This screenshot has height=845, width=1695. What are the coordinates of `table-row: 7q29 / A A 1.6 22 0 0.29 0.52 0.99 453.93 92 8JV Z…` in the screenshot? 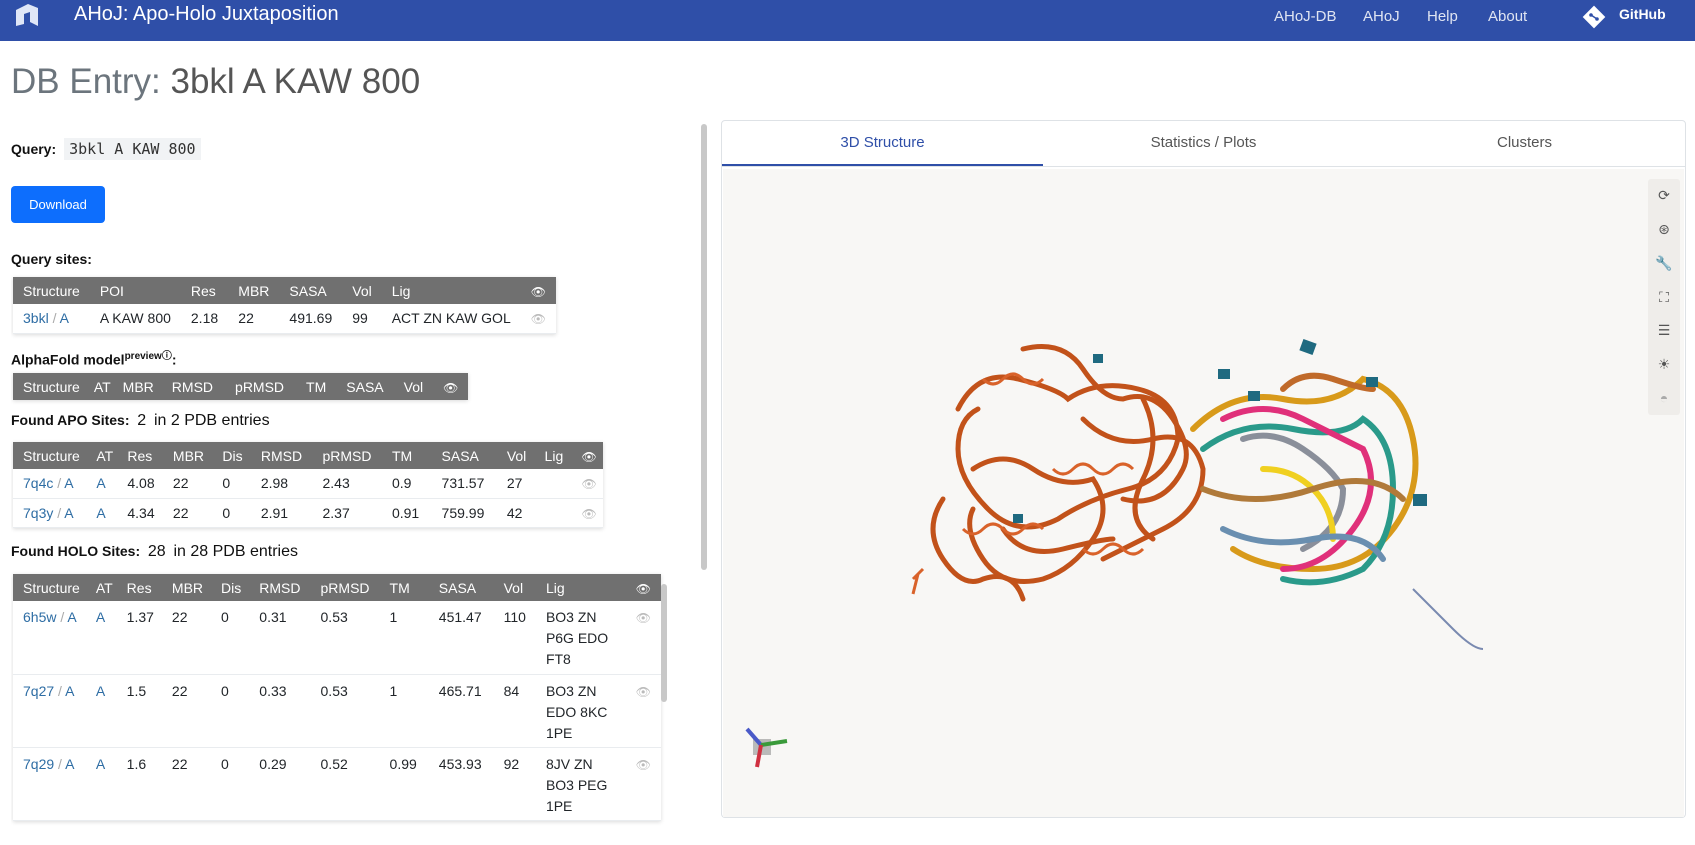 It's located at (337, 784).